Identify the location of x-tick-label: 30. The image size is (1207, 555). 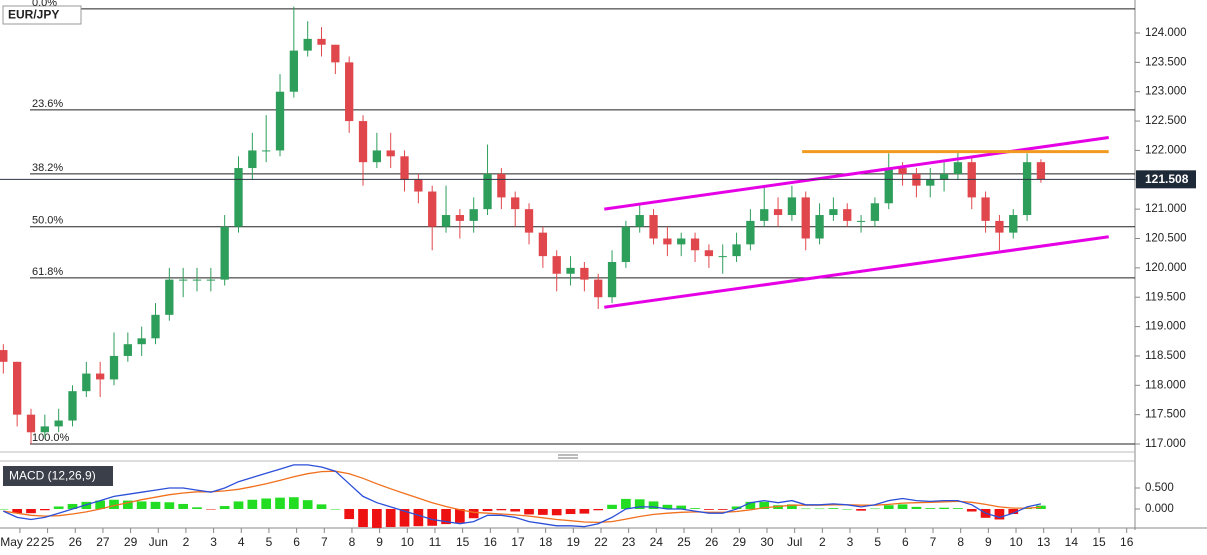
(767, 542).